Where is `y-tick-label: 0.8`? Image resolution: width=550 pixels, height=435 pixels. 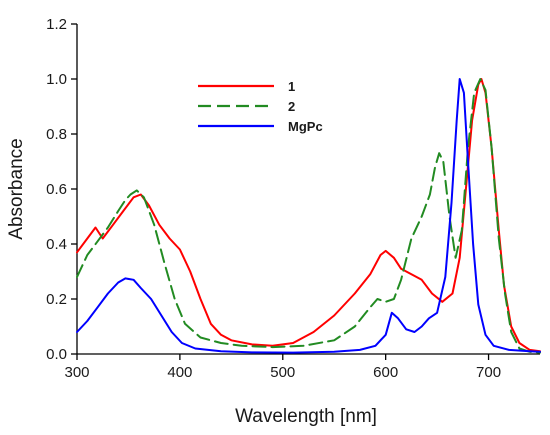 y-tick-label: 0.8 is located at coordinates (56, 134).